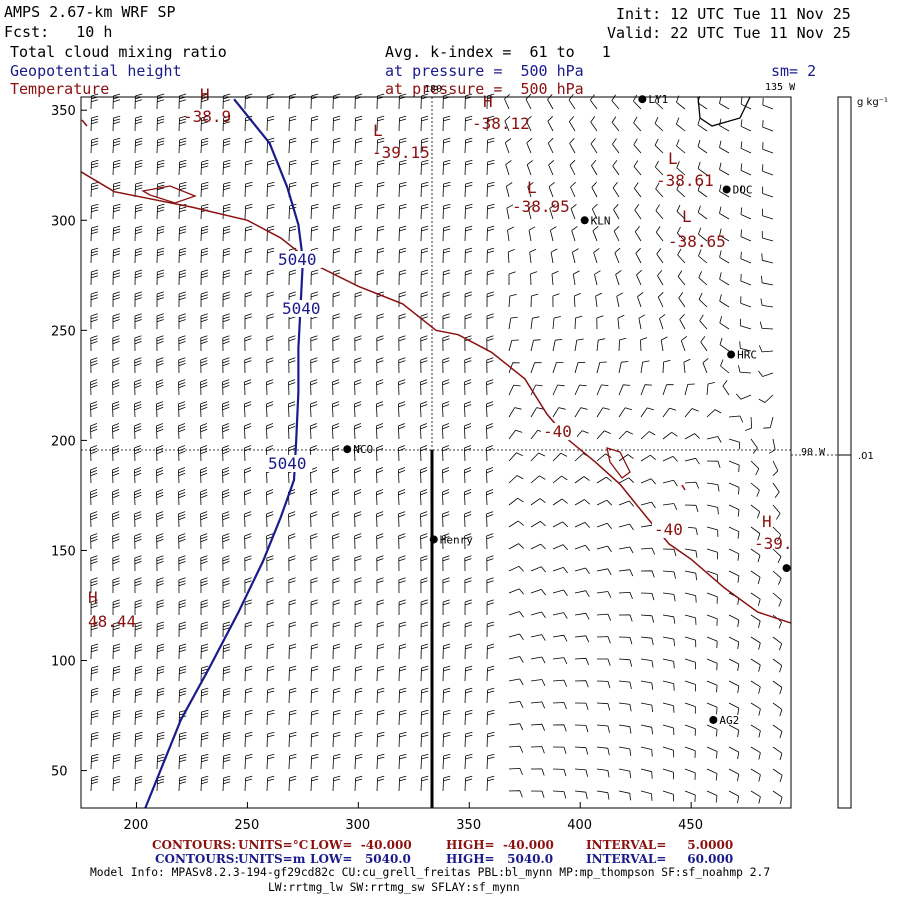  Describe the element at coordinates (584, 220) in the screenshot. I see `station-marker` at that location.